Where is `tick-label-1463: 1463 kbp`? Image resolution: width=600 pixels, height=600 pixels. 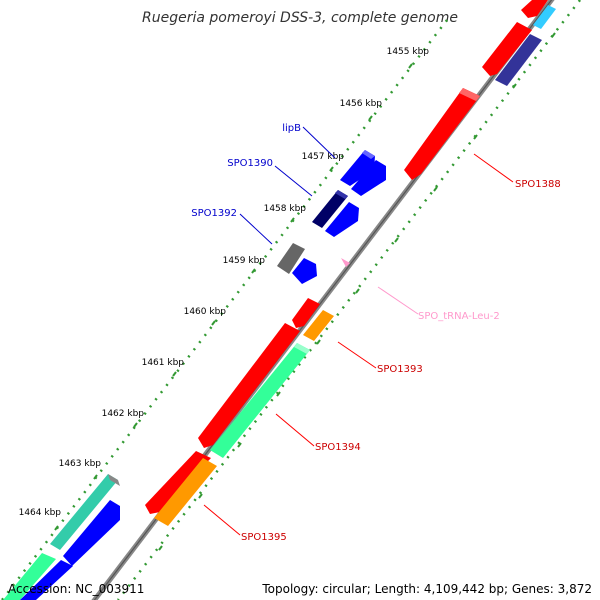 tick-label-1463: 1463 kbp is located at coordinates (80, 464).